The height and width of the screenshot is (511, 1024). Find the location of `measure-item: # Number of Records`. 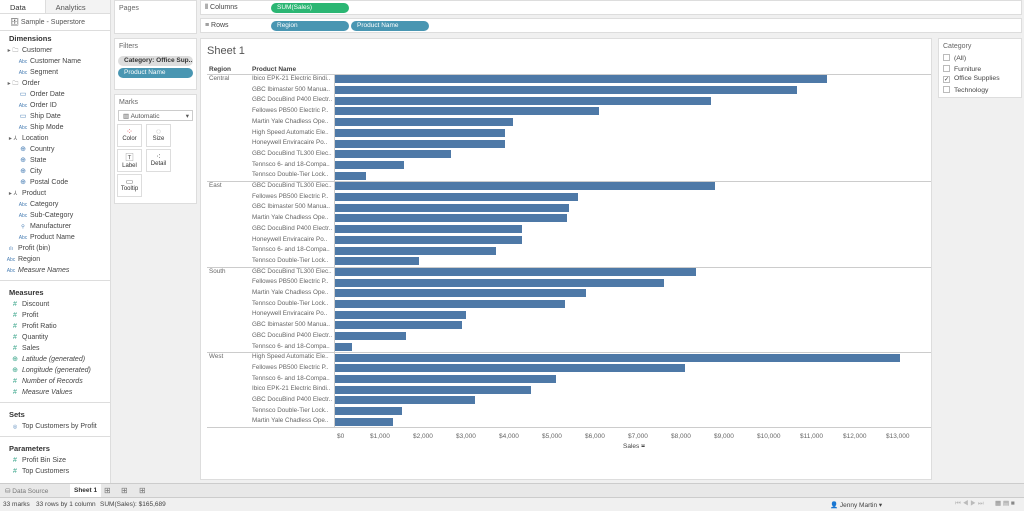

measure-item: # Number of Records is located at coordinates (55, 381).